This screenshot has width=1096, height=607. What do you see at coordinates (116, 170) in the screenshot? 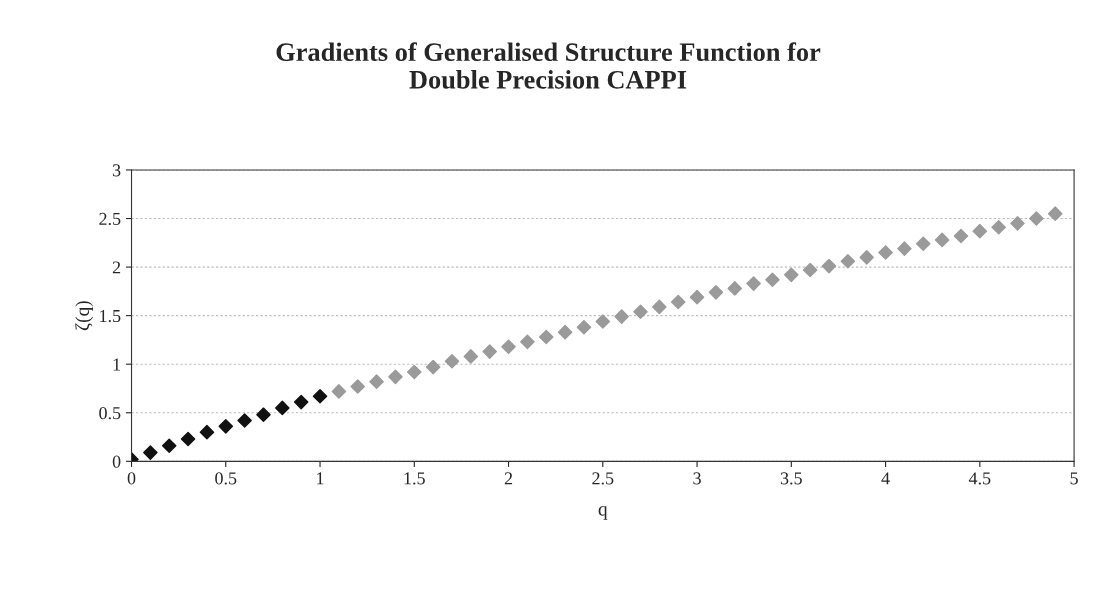
I see `y-tick-label: 3` at bounding box center [116, 170].